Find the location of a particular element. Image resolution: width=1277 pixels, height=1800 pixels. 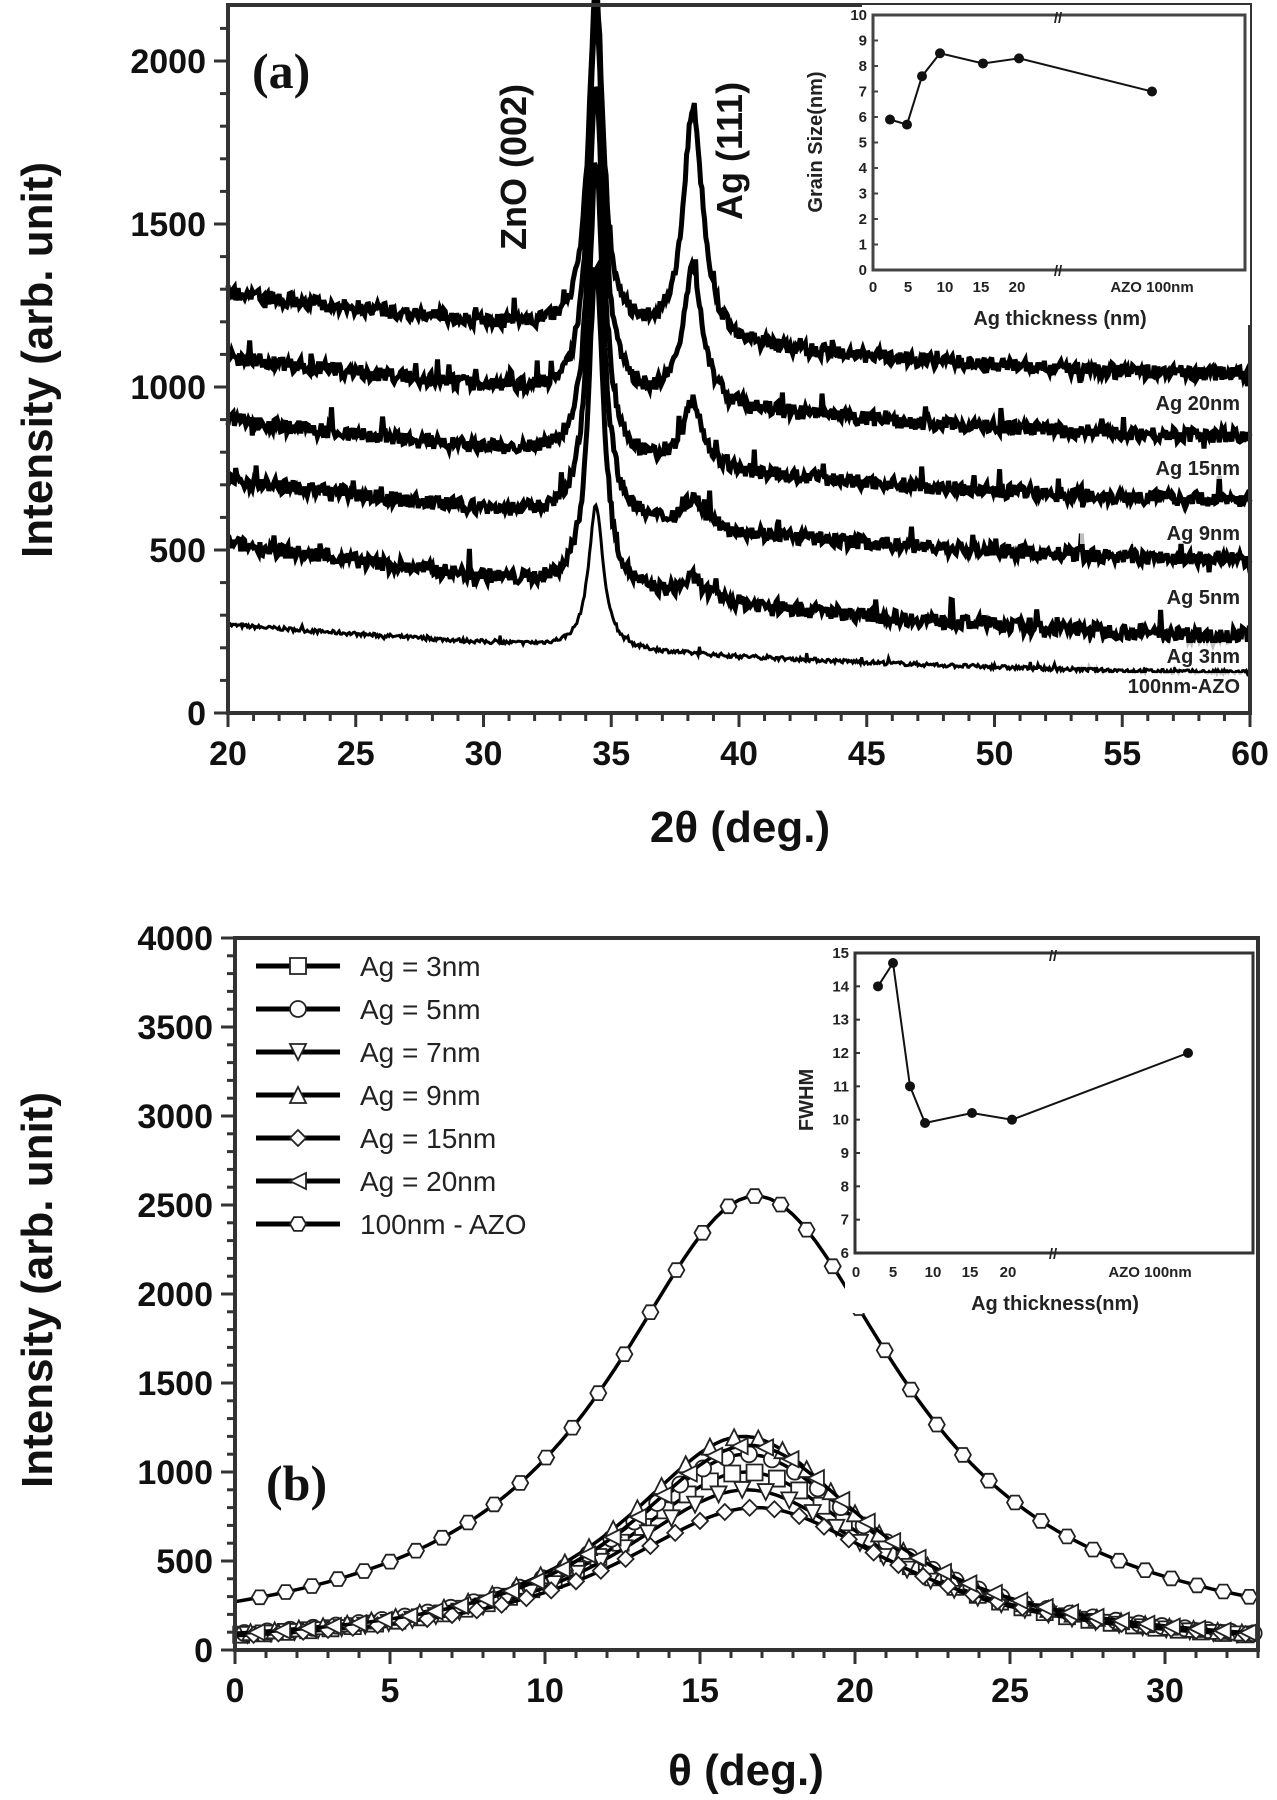

inset-a-y-tick-label: 3 is located at coordinates (863, 194).